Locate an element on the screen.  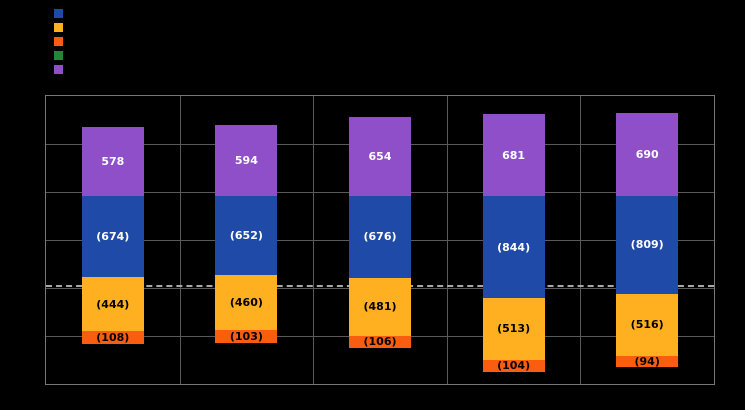
bar-3-value-label-blue: (676) is located at coordinates (380, 237).